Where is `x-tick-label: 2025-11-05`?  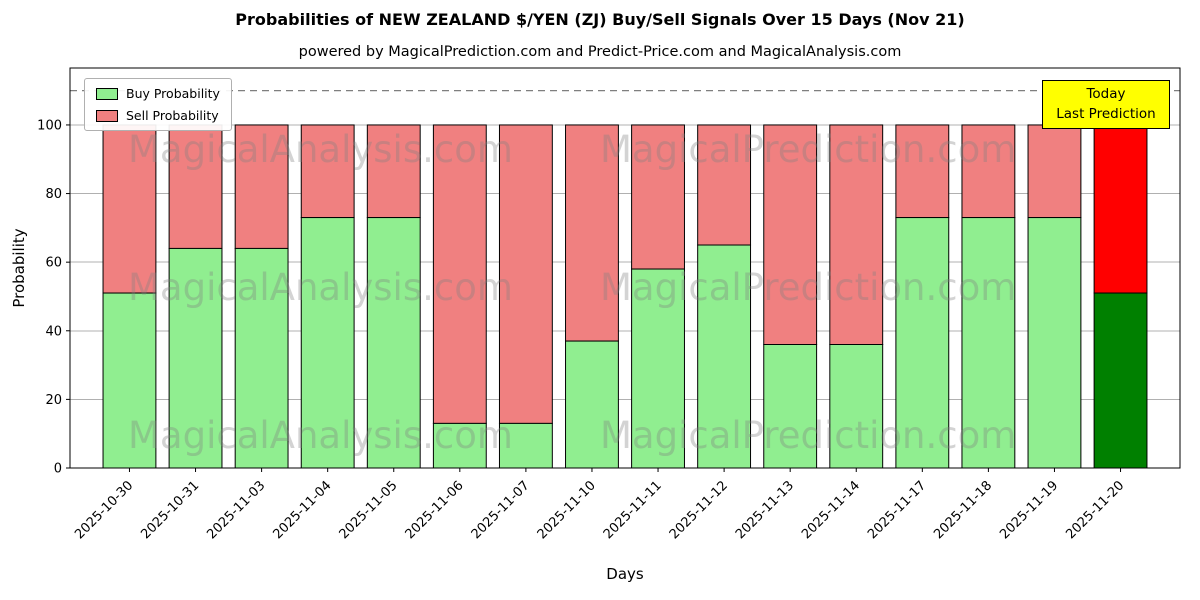 x-tick-label: 2025-11-05 is located at coordinates (369, 510).